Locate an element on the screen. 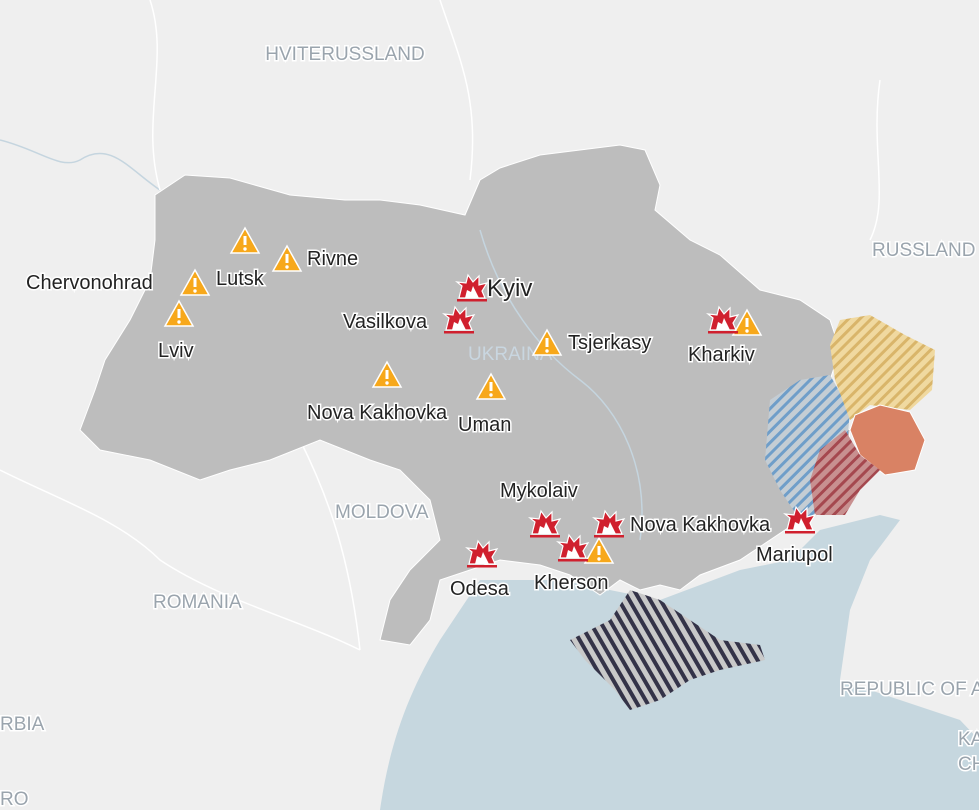 The image size is (979, 810). country-label: KA is located at coordinates (968, 739).